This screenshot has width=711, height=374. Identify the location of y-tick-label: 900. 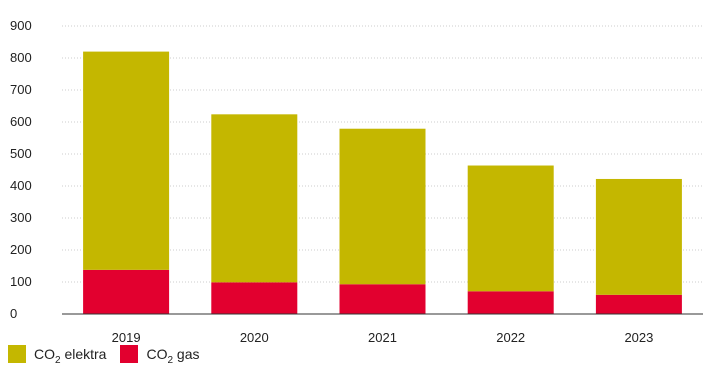
(21, 25).